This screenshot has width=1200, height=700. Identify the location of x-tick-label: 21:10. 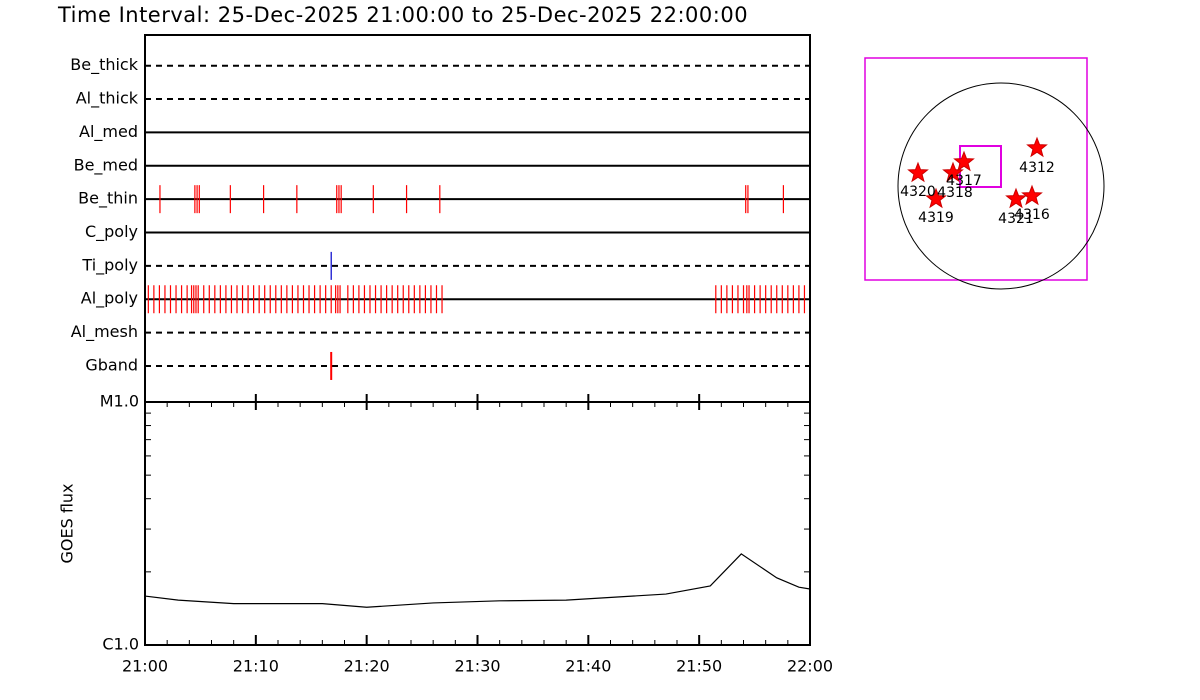
(256, 666).